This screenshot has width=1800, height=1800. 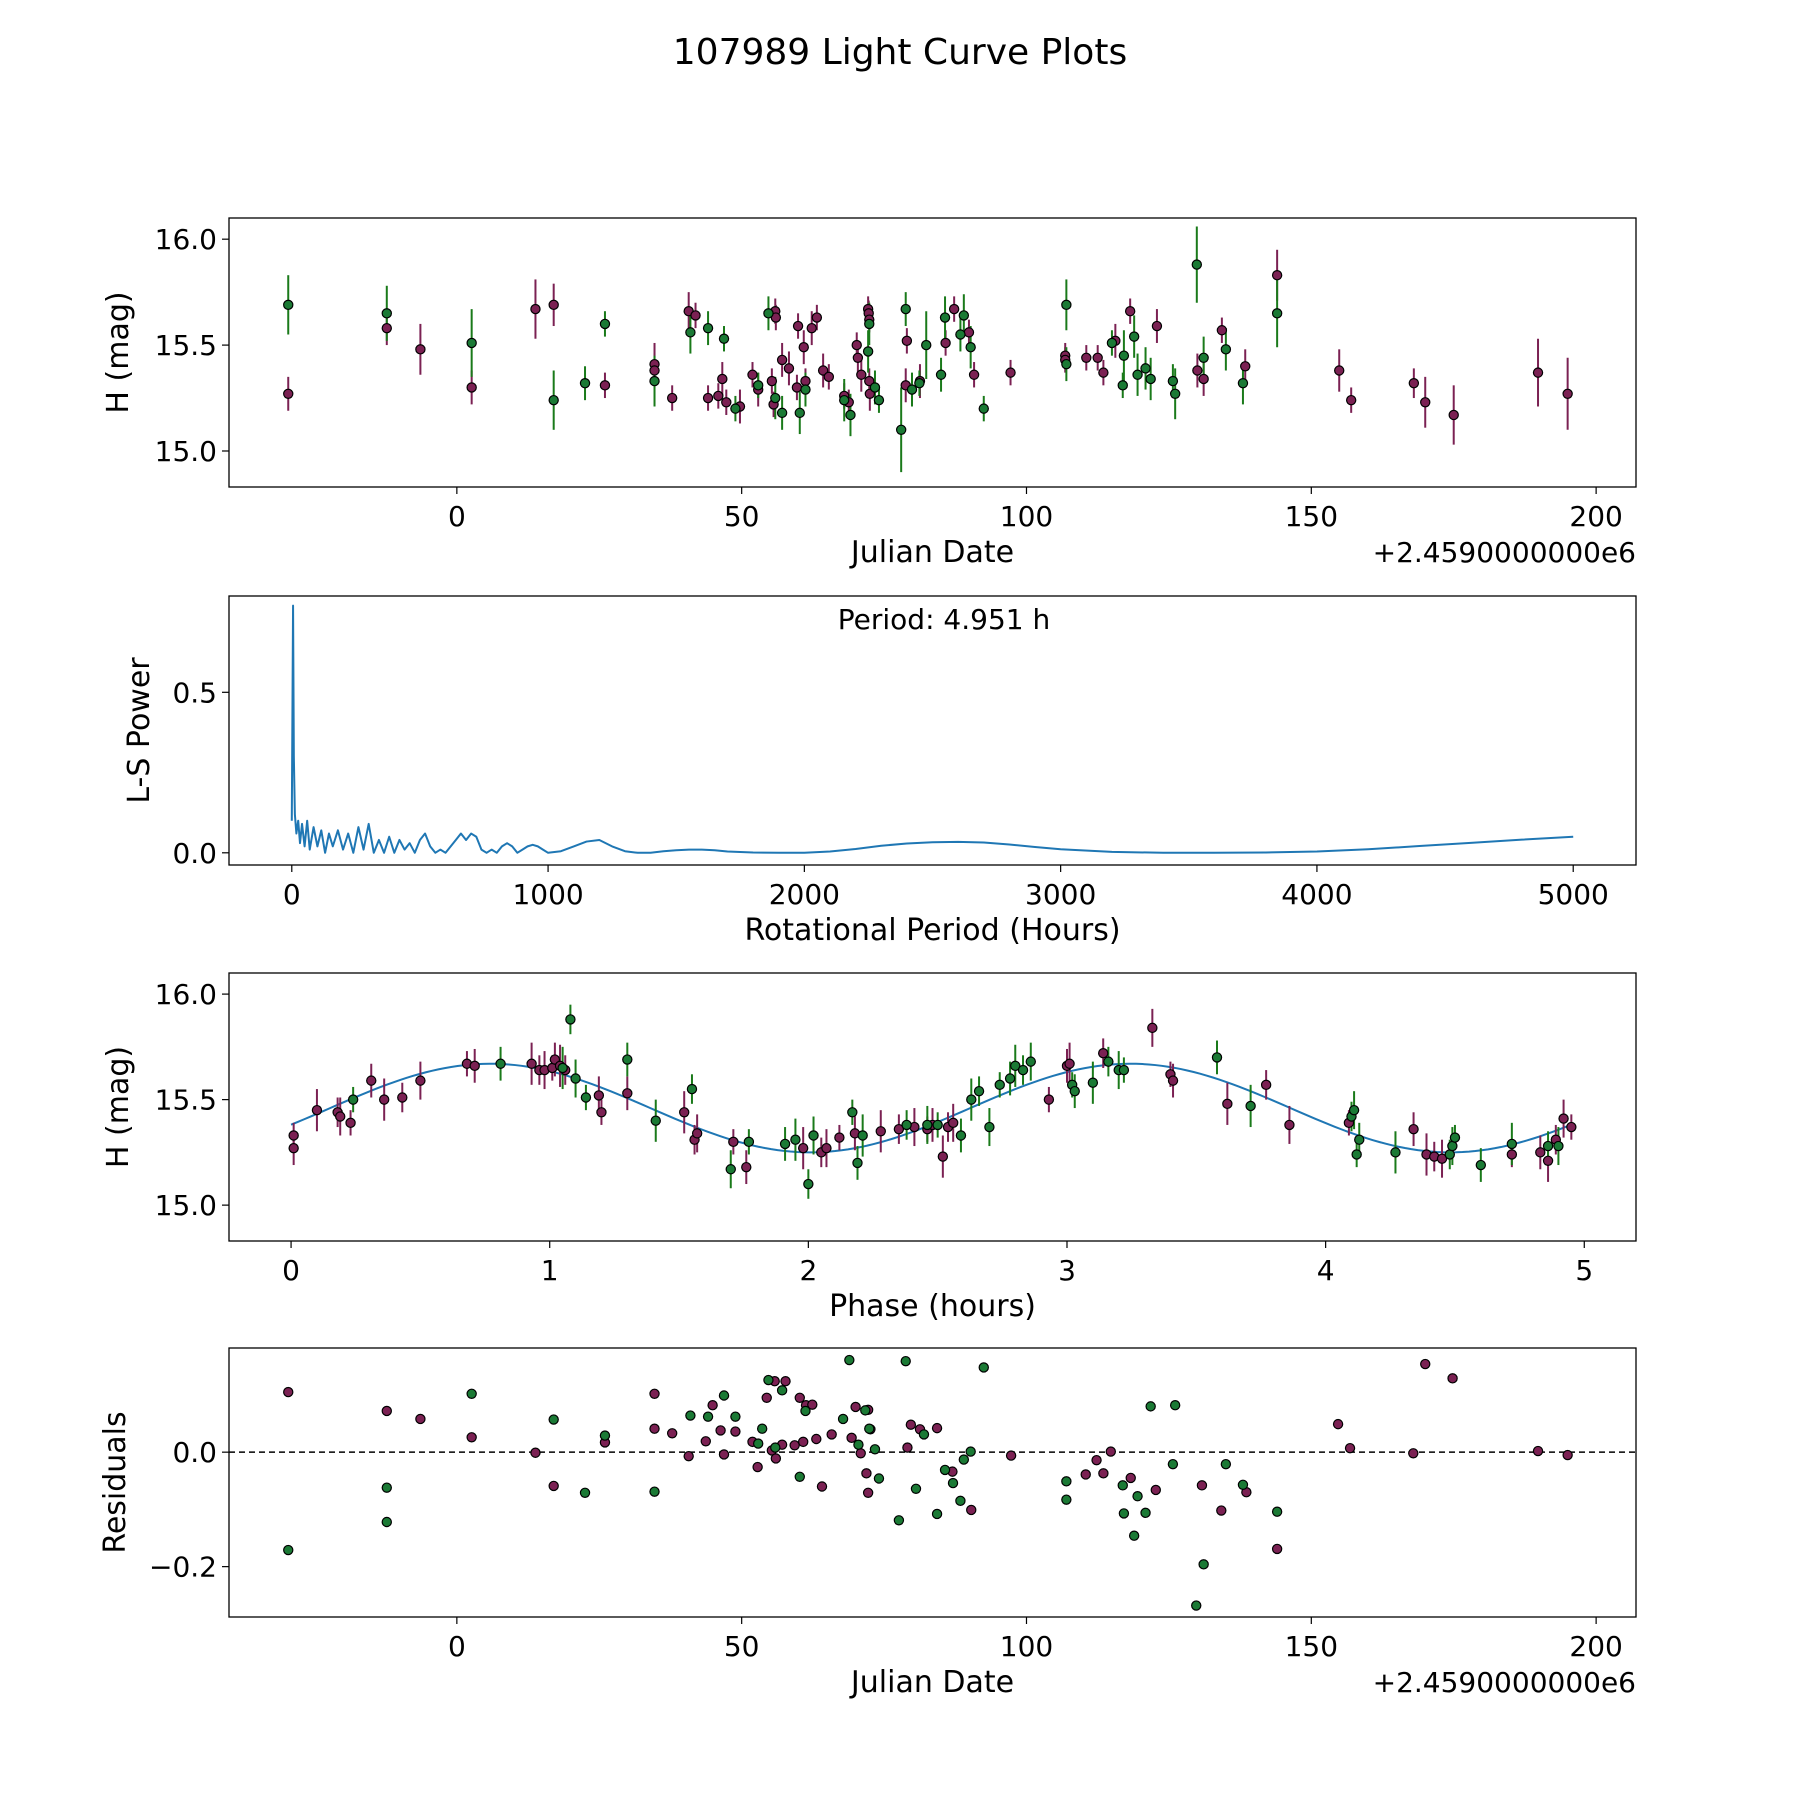 I want to click on phase-plot-area, so click(x=932, y=1101).